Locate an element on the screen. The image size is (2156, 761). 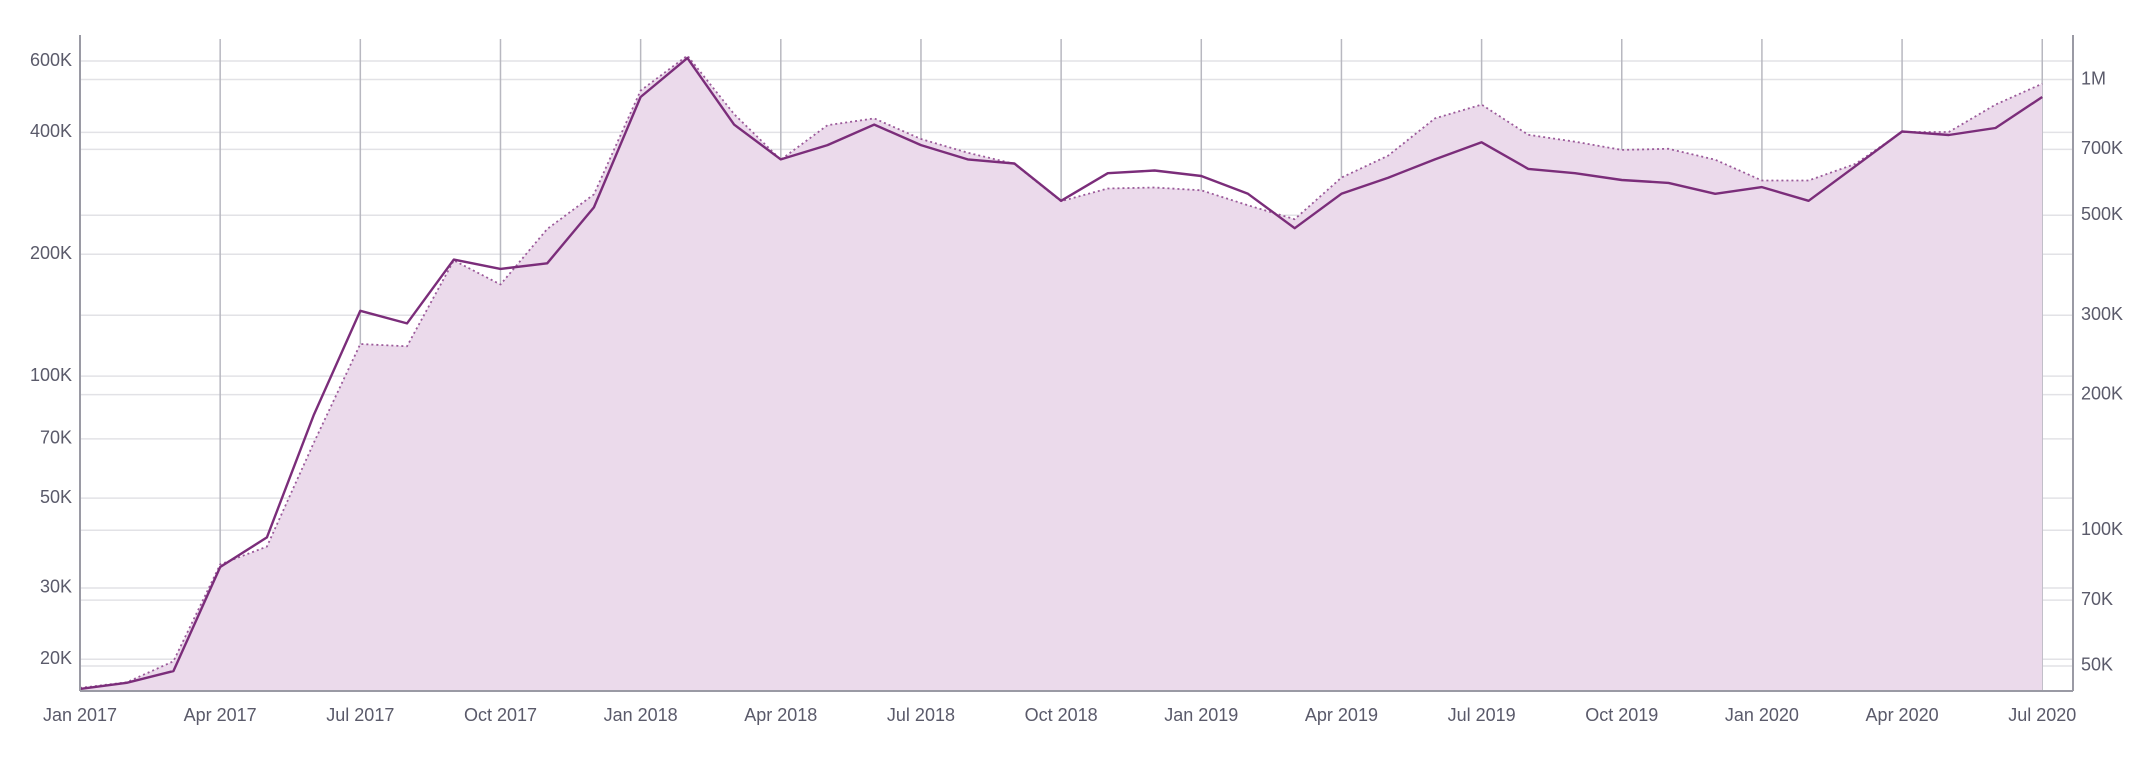
x-tick-label: Apr 2018 is located at coordinates (780, 715).